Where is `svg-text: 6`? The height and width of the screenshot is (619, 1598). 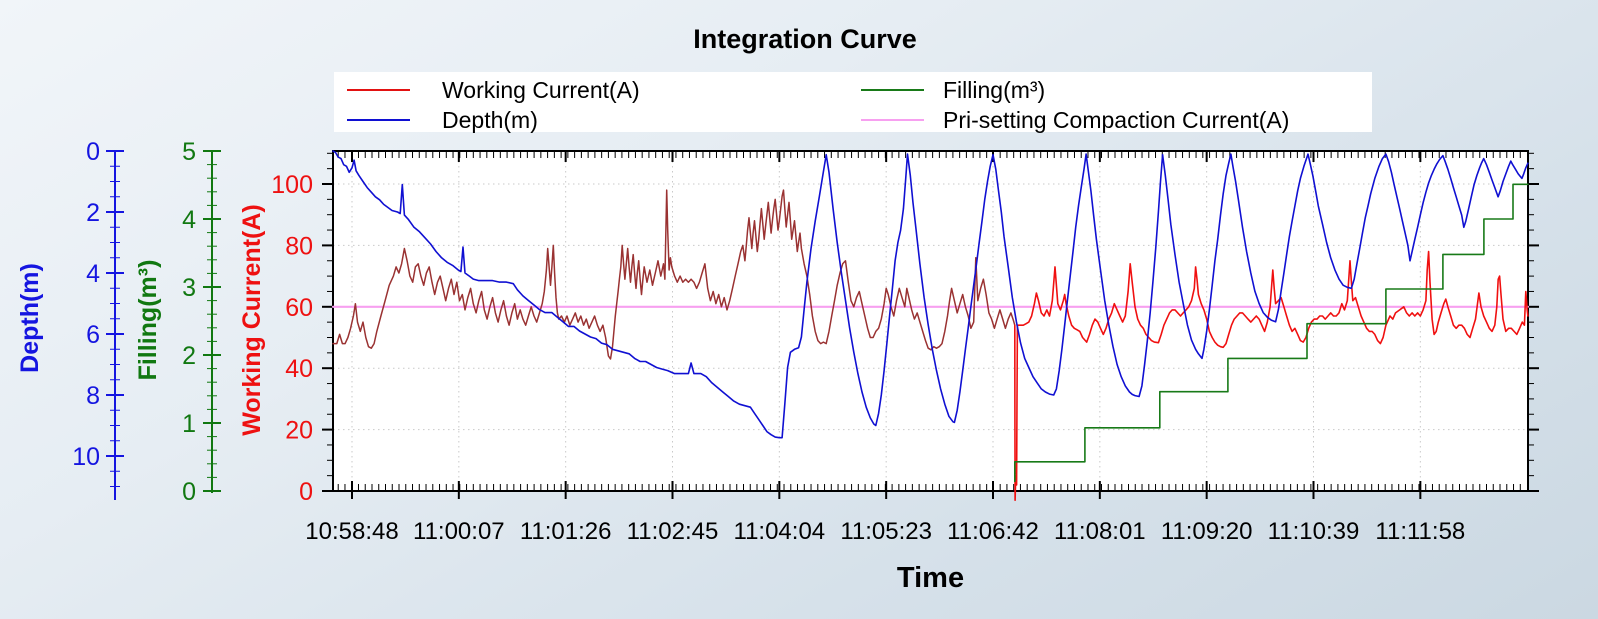 svg-text: 6 is located at coordinates (93, 335).